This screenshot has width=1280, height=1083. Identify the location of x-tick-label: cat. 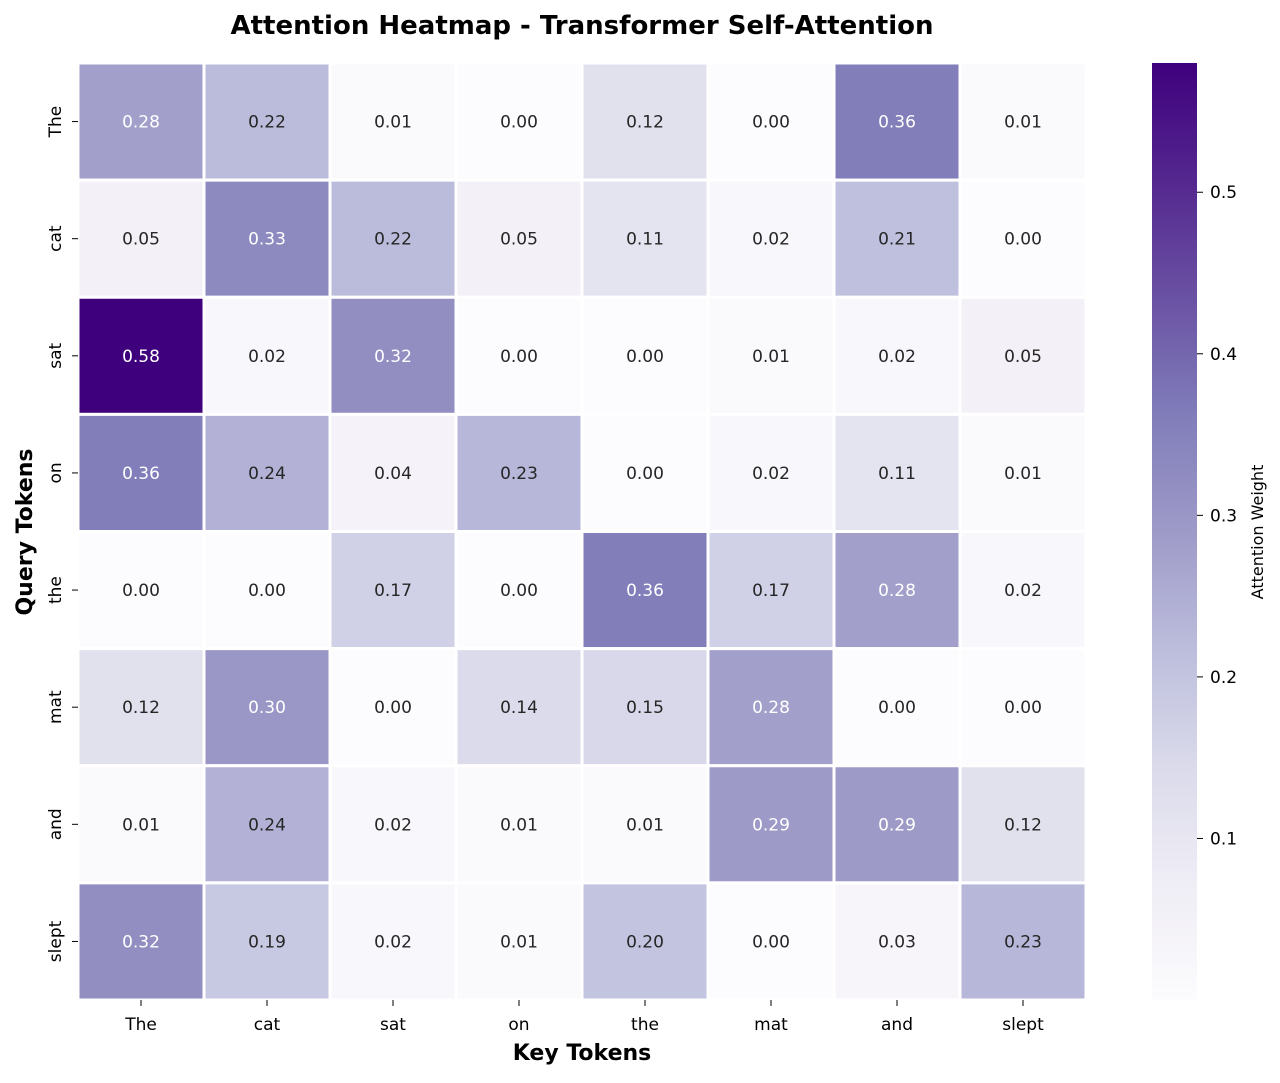
(267, 1025).